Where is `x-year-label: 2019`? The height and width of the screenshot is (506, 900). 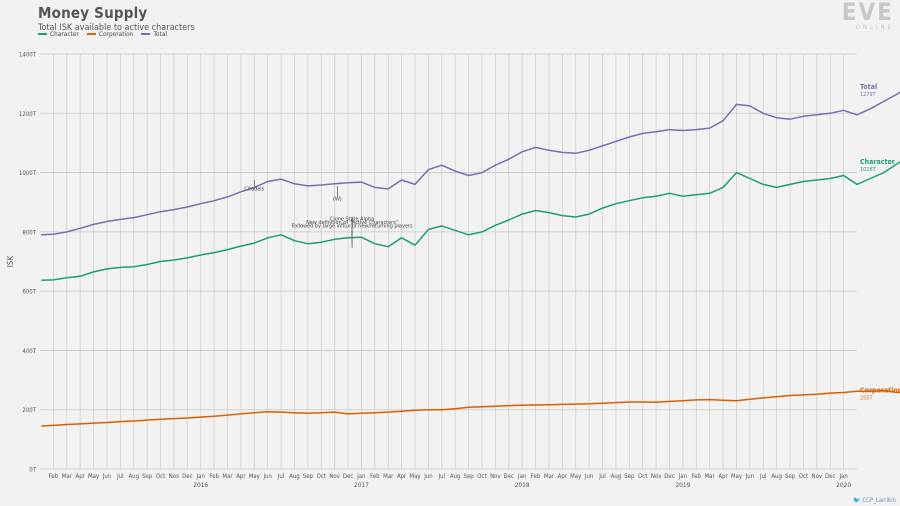
x-year-label: 2019 is located at coordinates (682, 485).